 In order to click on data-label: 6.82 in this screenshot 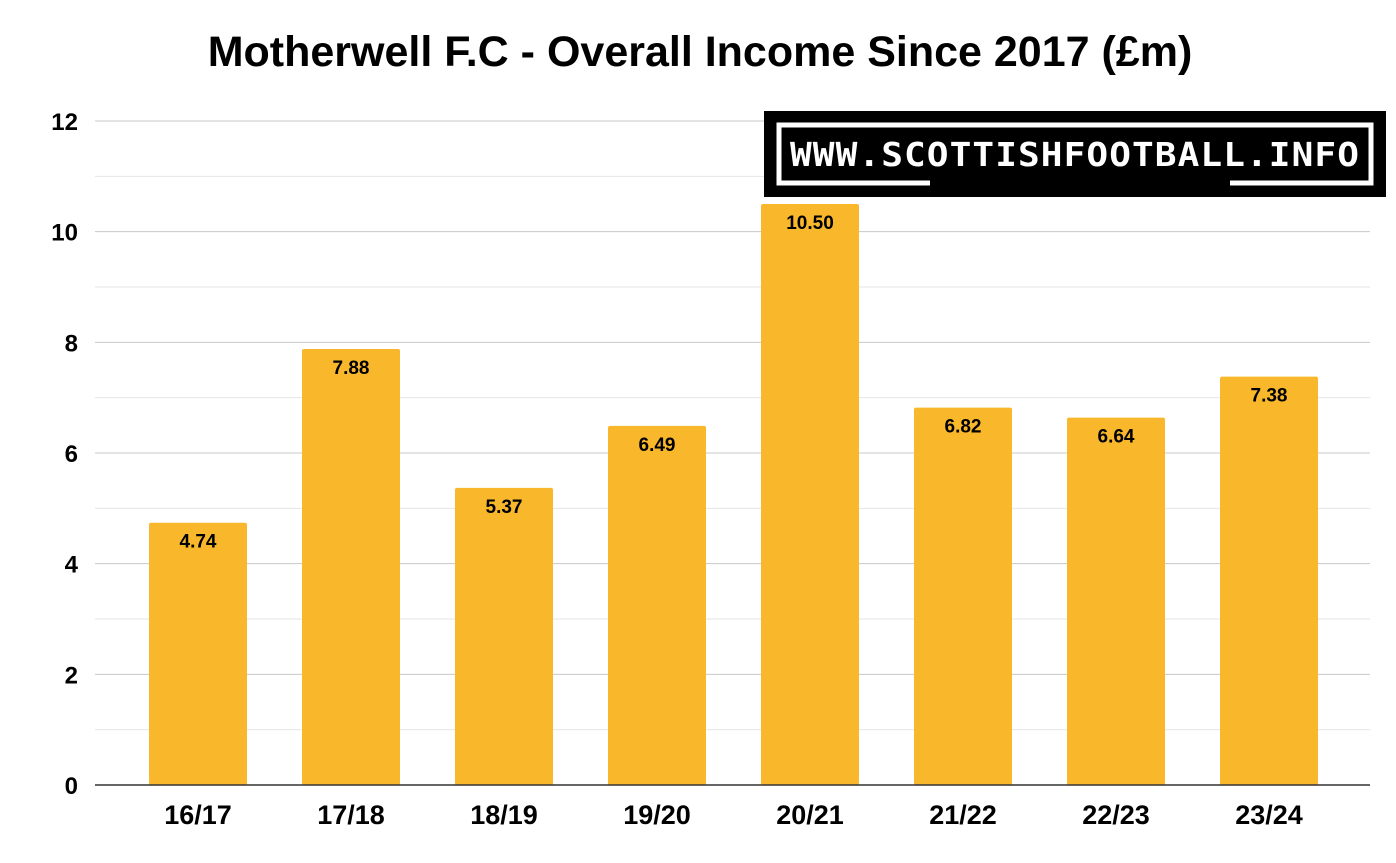, I will do `click(963, 427)`.